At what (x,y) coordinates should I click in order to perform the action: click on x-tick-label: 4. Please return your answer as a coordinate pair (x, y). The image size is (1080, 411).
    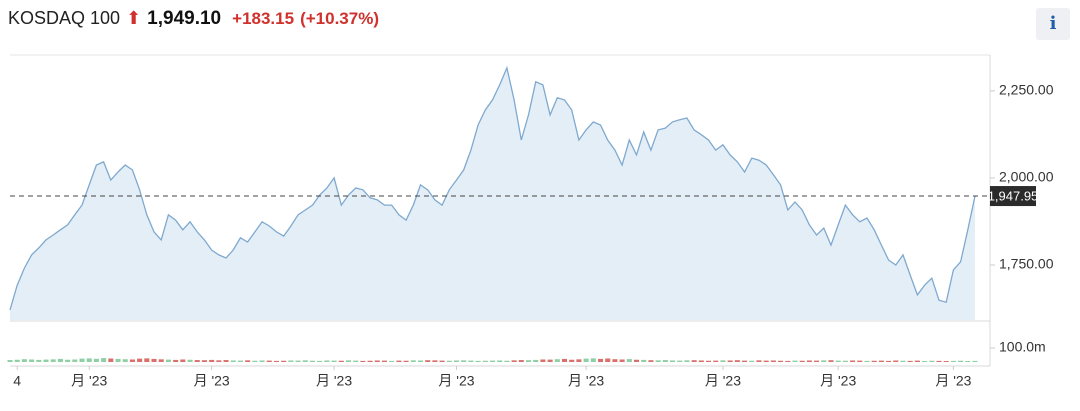
    Looking at the image, I should click on (17, 381).